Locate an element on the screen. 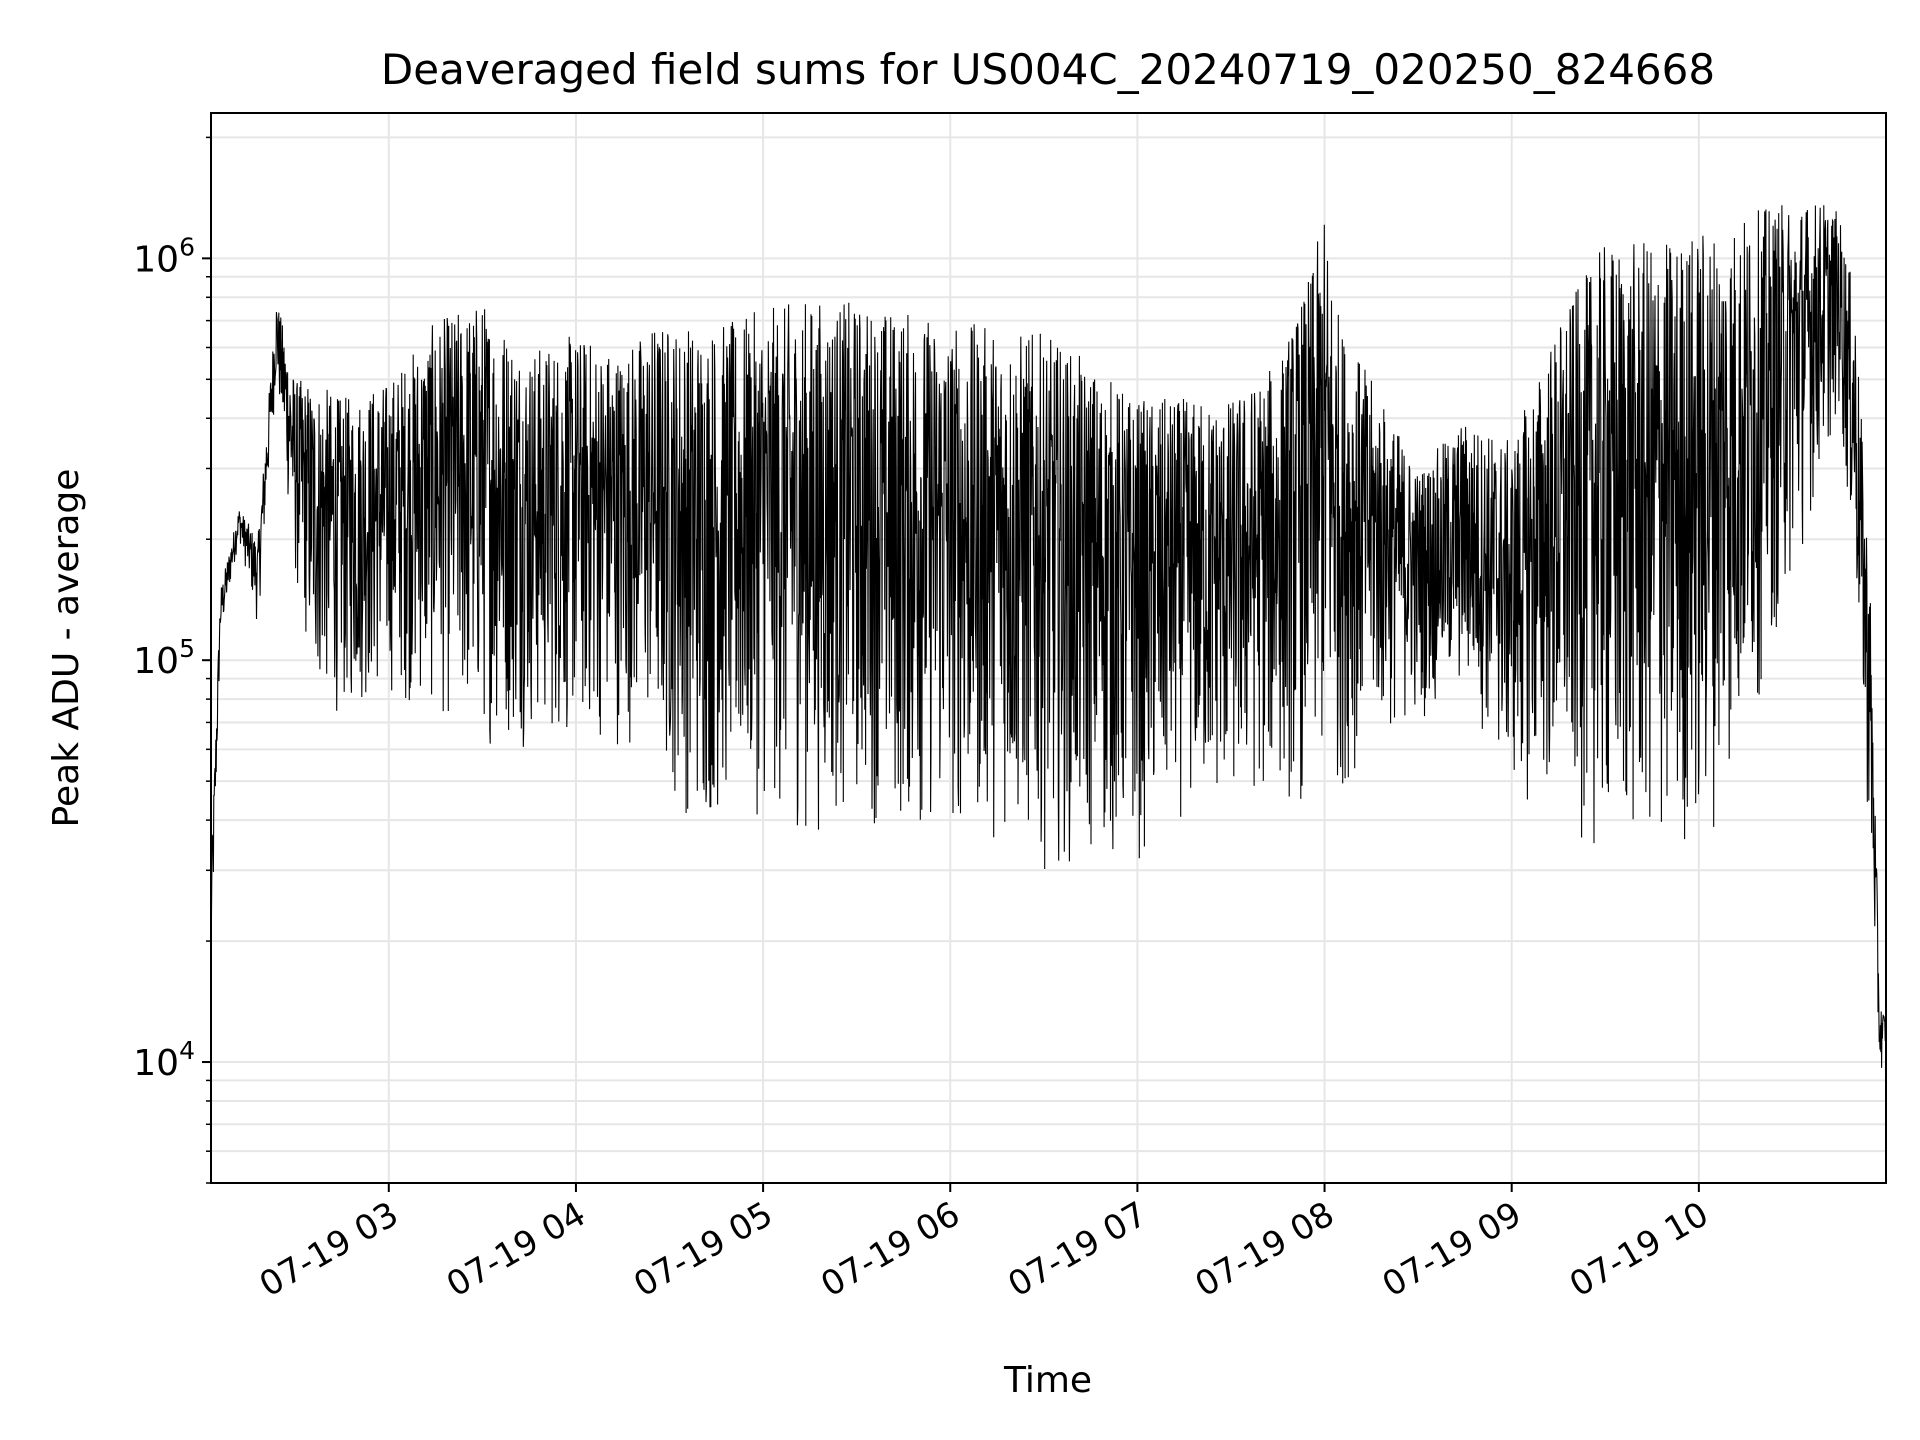 The height and width of the screenshot is (1440, 1920). x-tick-label: 07-19 03 is located at coordinates (329, 1249).